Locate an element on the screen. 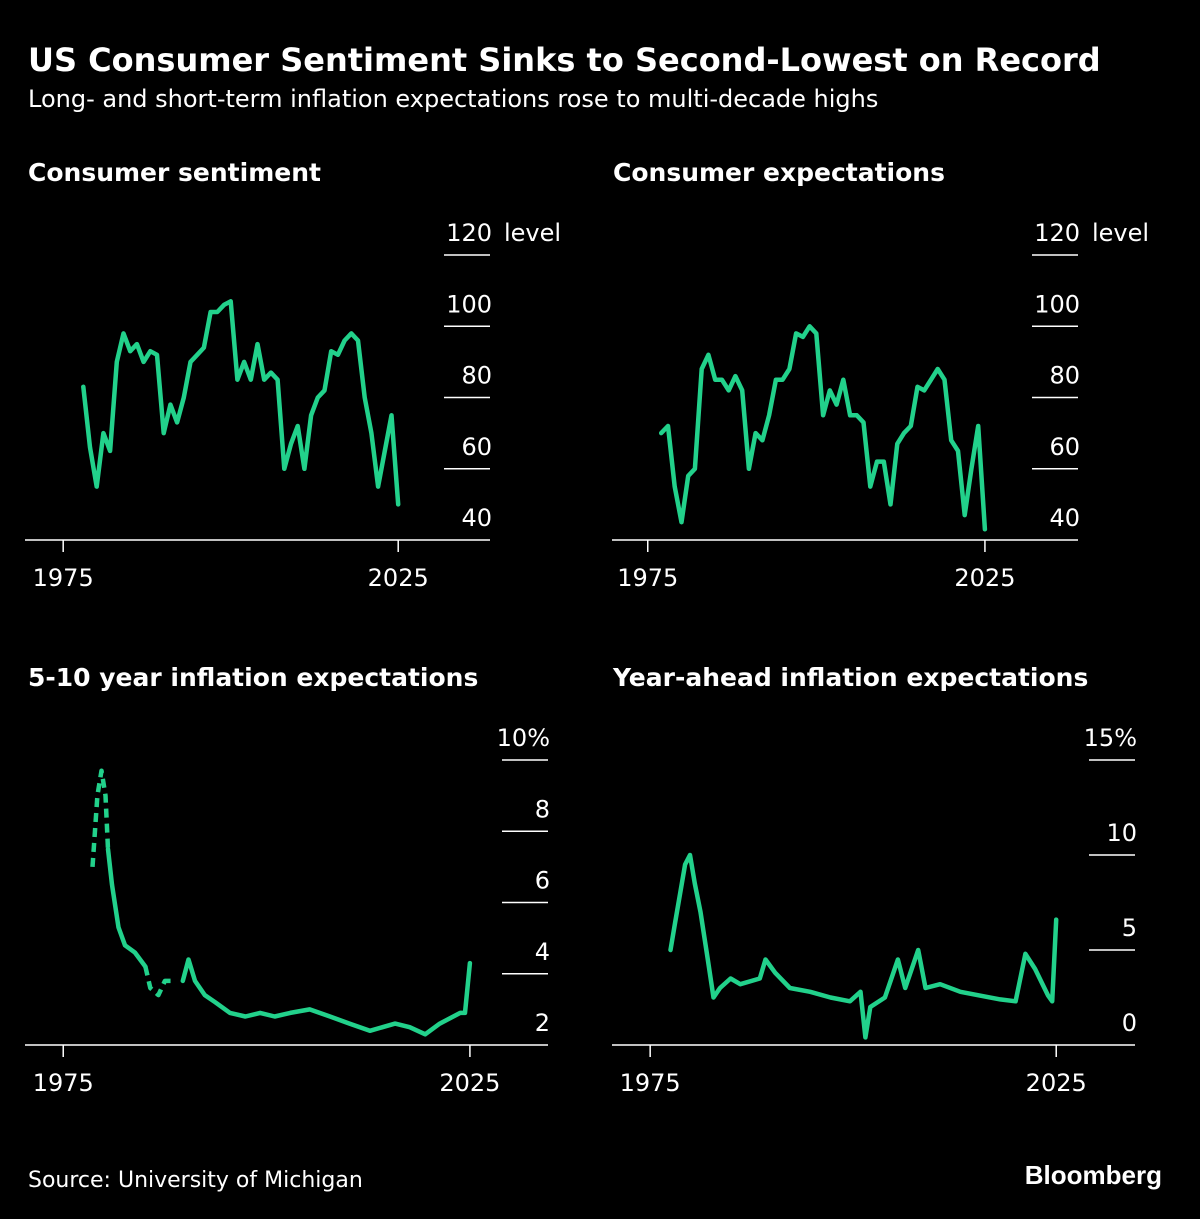  y-tick-label: 4 is located at coordinates (542, 952).